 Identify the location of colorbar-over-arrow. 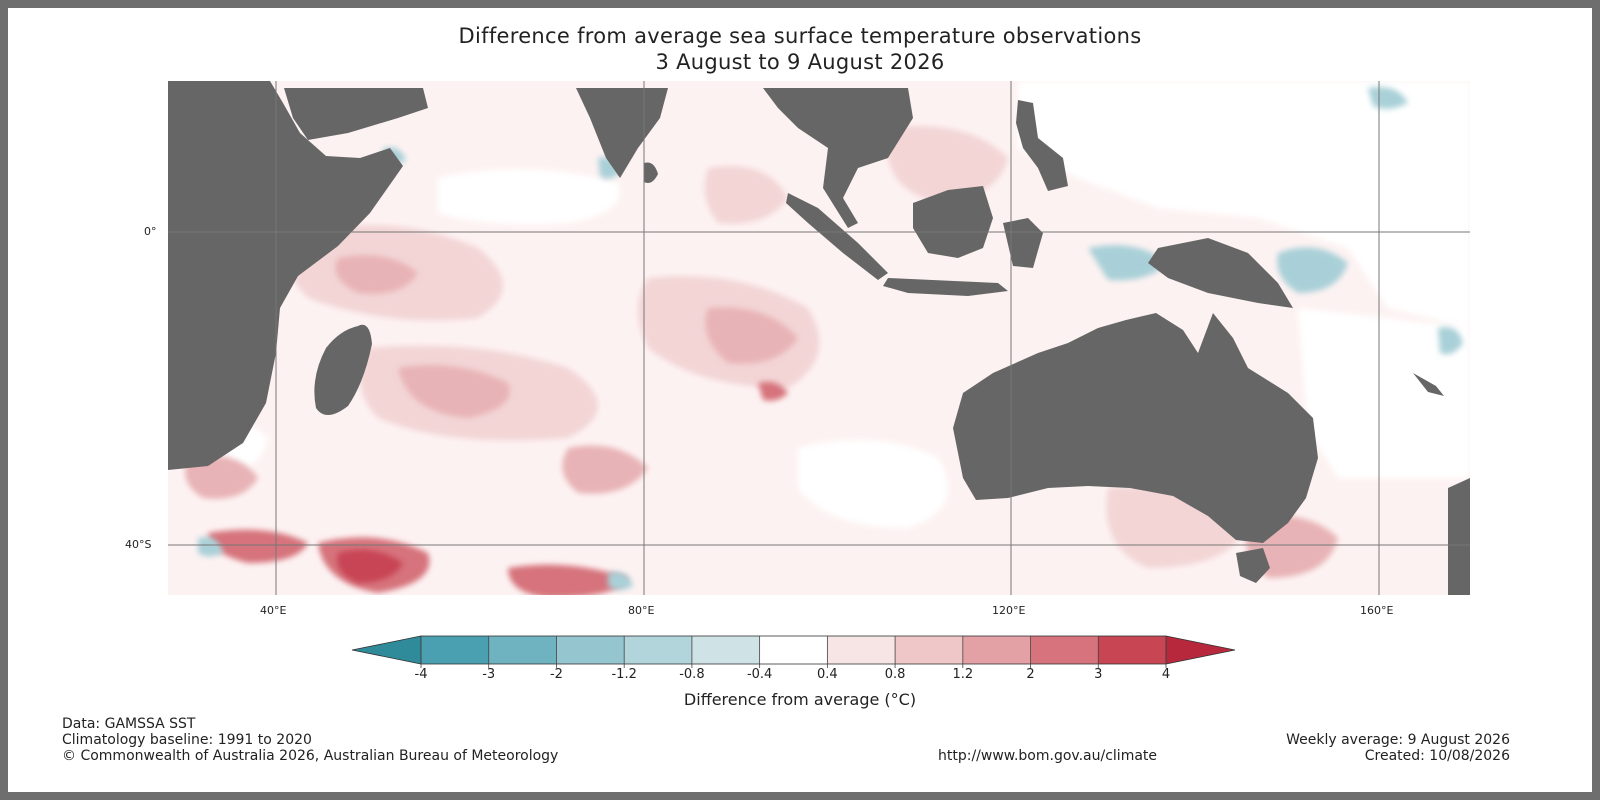
(1200, 650).